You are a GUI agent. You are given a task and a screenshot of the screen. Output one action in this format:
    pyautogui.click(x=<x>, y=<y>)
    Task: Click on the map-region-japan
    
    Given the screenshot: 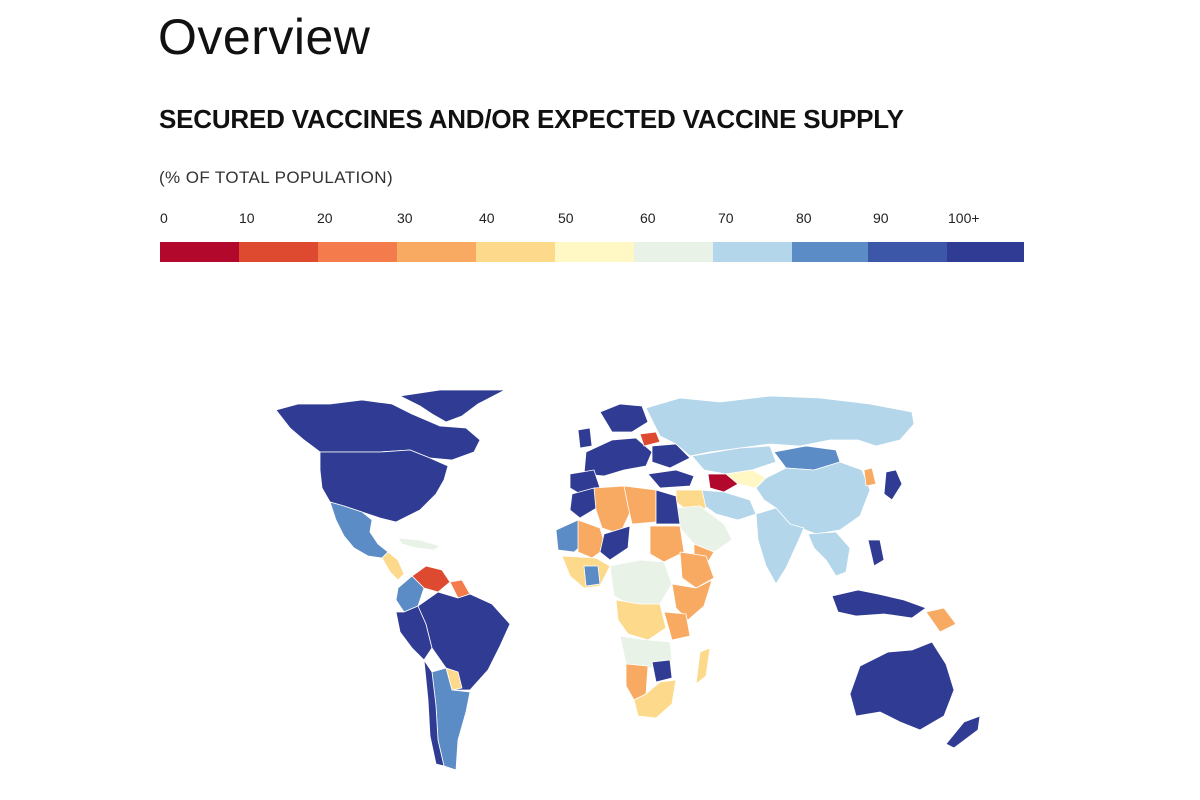 What is the action you would take?
    pyautogui.click(x=893, y=485)
    